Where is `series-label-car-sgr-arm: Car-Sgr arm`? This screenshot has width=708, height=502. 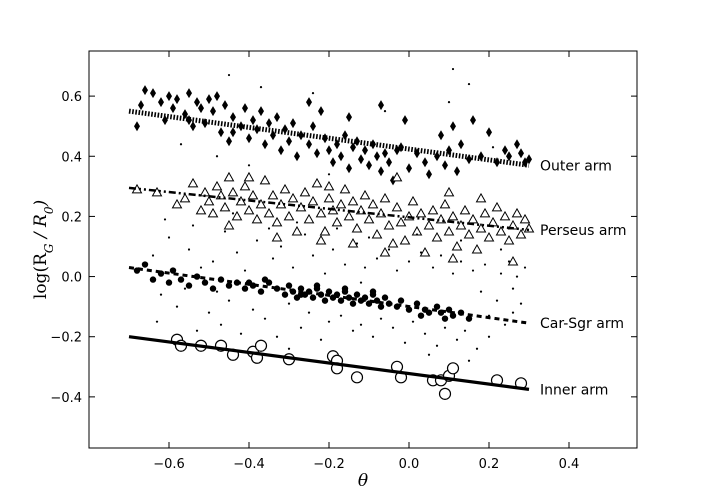 series-label-car-sgr-arm: Car-Sgr arm is located at coordinates (582, 324).